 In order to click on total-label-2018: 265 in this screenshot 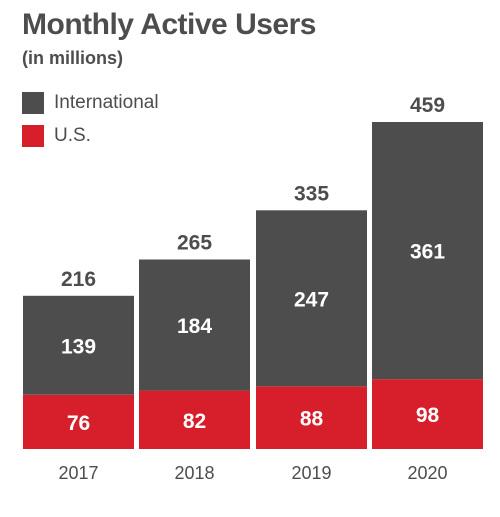, I will do `click(194, 243)`.